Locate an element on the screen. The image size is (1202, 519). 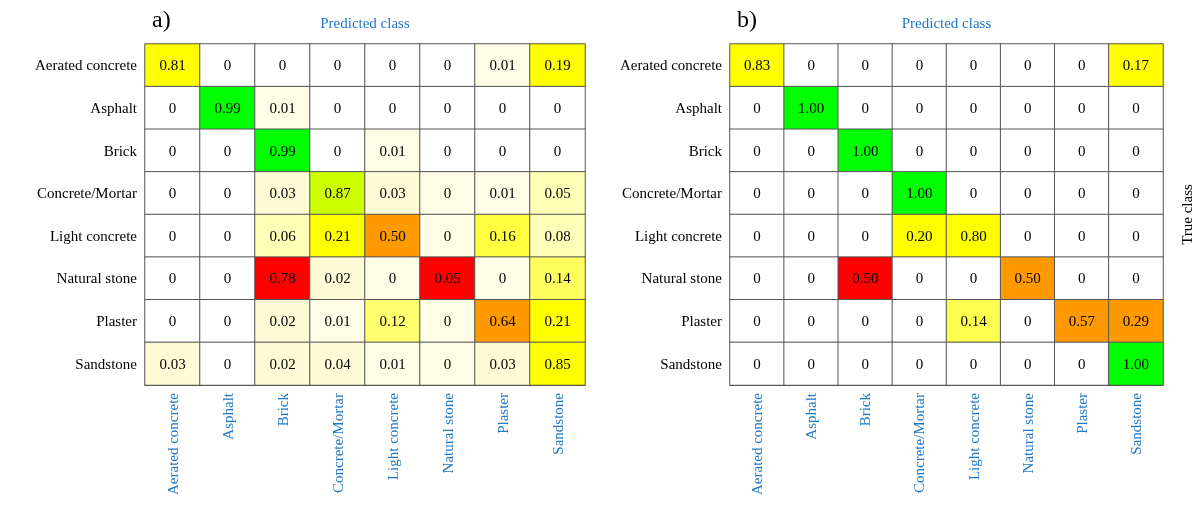
data-label: 0.12 is located at coordinates (392, 321).